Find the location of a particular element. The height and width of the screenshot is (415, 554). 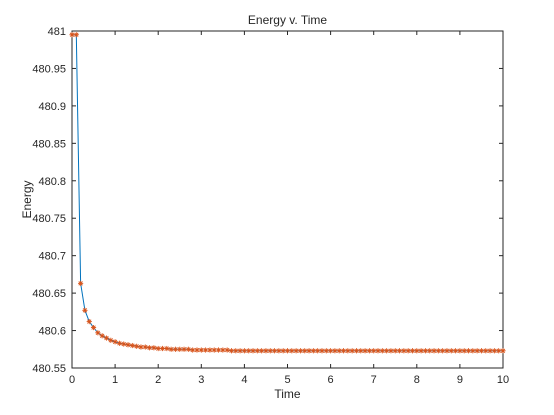

chart-title: Energy v. Time is located at coordinates (287, 20).